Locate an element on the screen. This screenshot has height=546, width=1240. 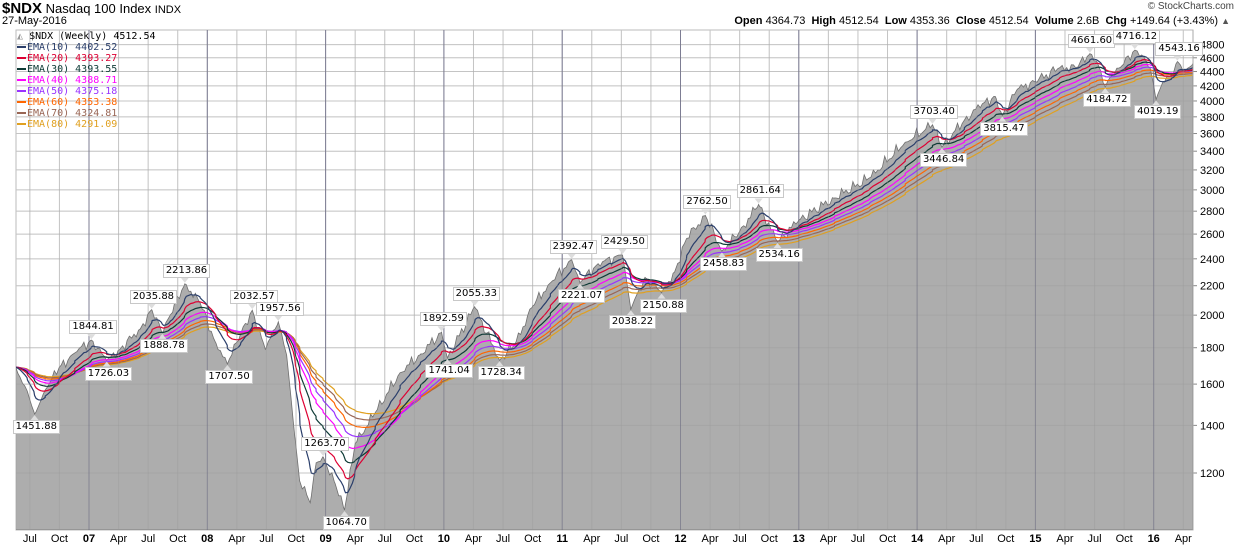
y-tick-label: 2000 is located at coordinates (1212, 316).